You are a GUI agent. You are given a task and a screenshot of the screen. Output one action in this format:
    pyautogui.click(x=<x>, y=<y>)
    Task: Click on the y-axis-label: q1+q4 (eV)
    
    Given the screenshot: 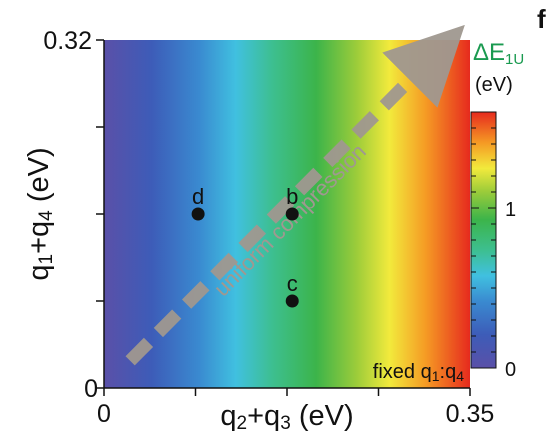 What is the action you would take?
    pyautogui.click(x=40, y=213)
    